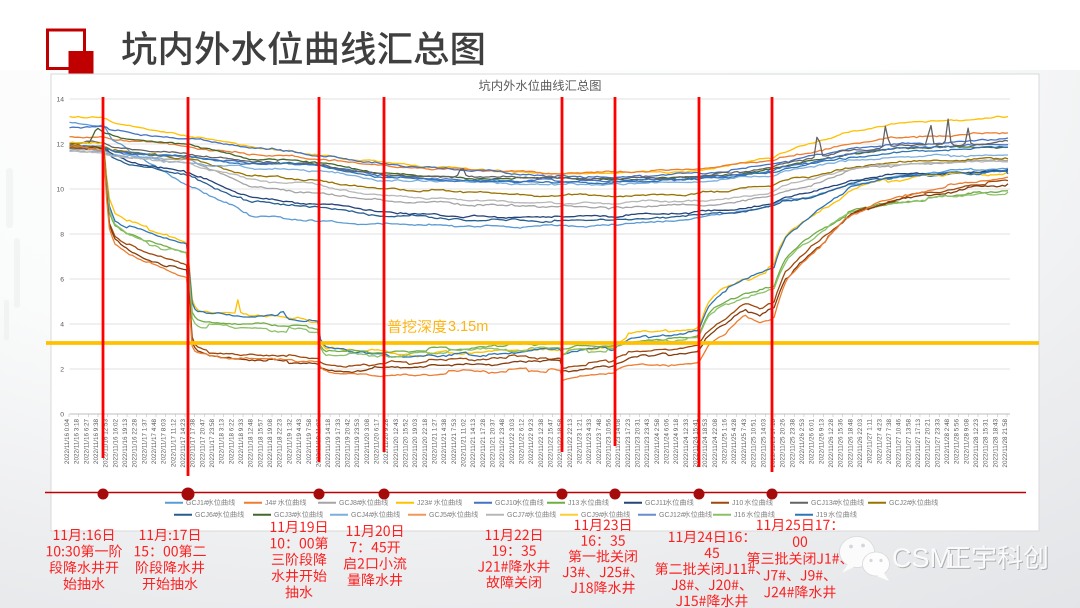  Describe the element at coordinates (802, 442) in the screenshot. I see `svg-text: 2022/11/26 2:53` at that location.